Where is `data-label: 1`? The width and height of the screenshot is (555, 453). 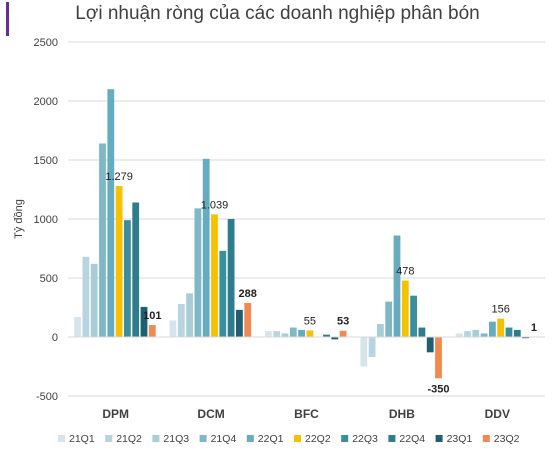
data-label: 1 is located at coordinates (534, 328).